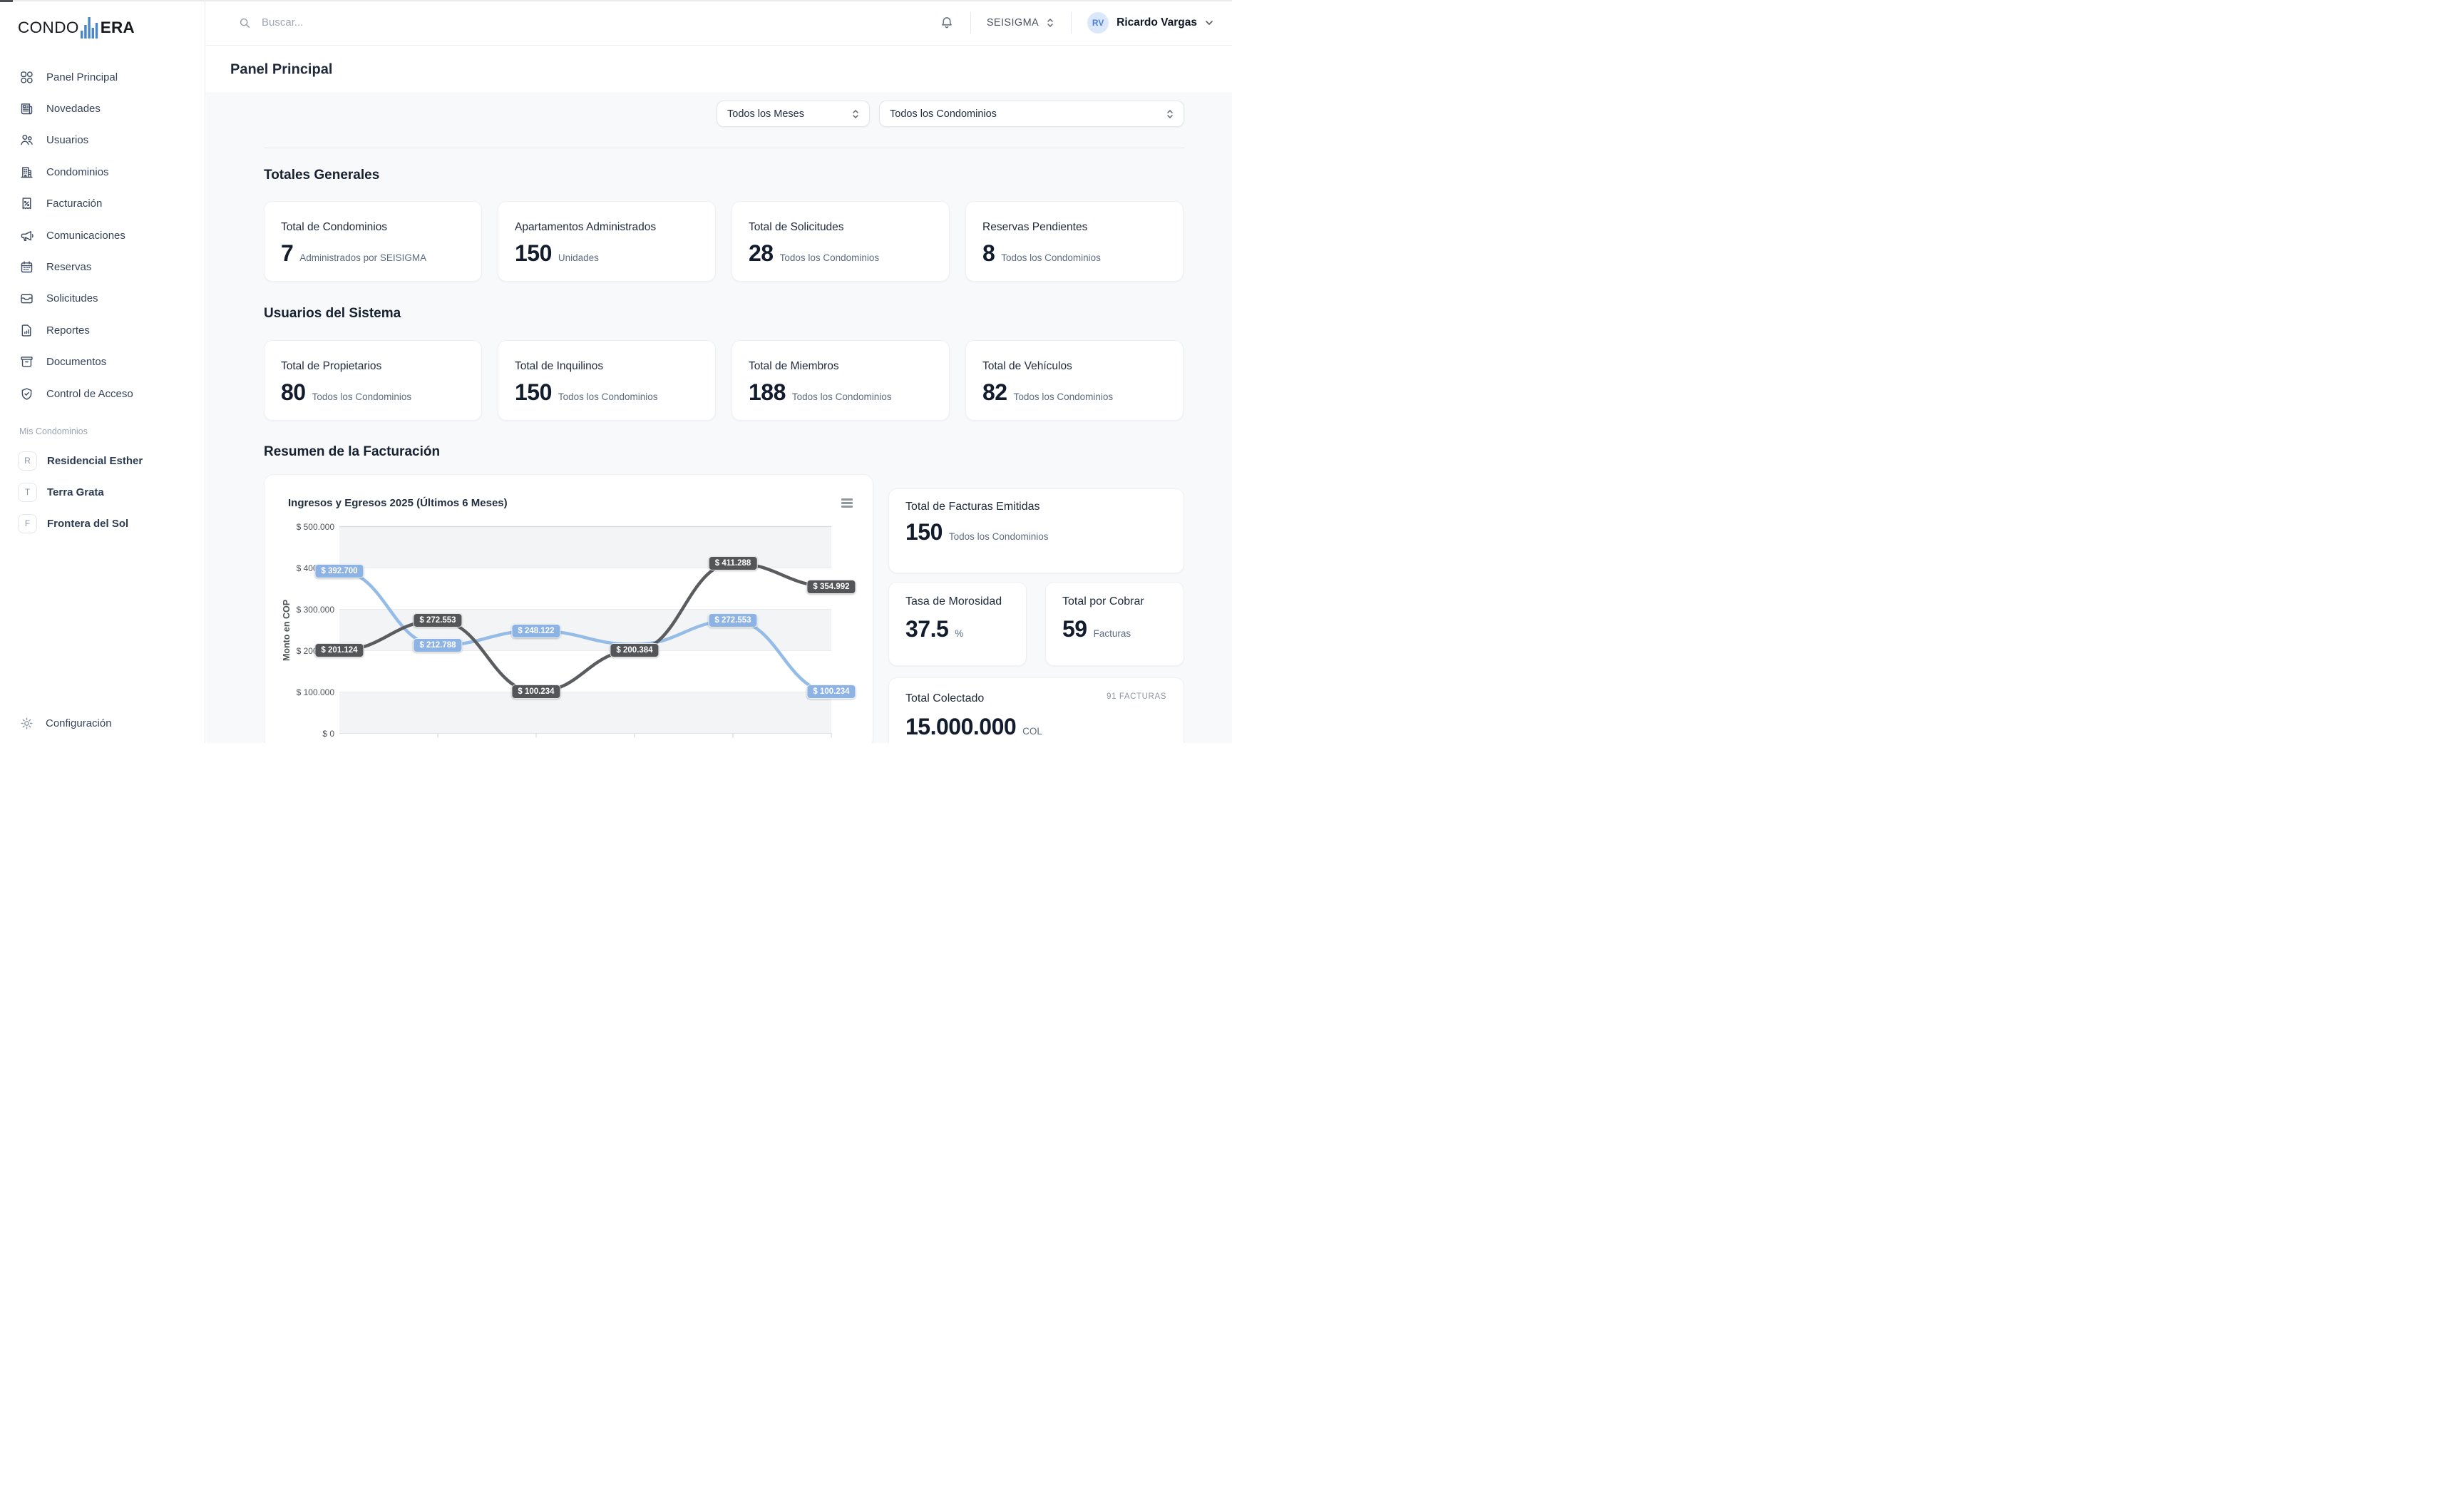 The image size is (2464, 1486). Describe the element at coordinates (26, 361) in the screenshot. I see `archive-icon` at that location.